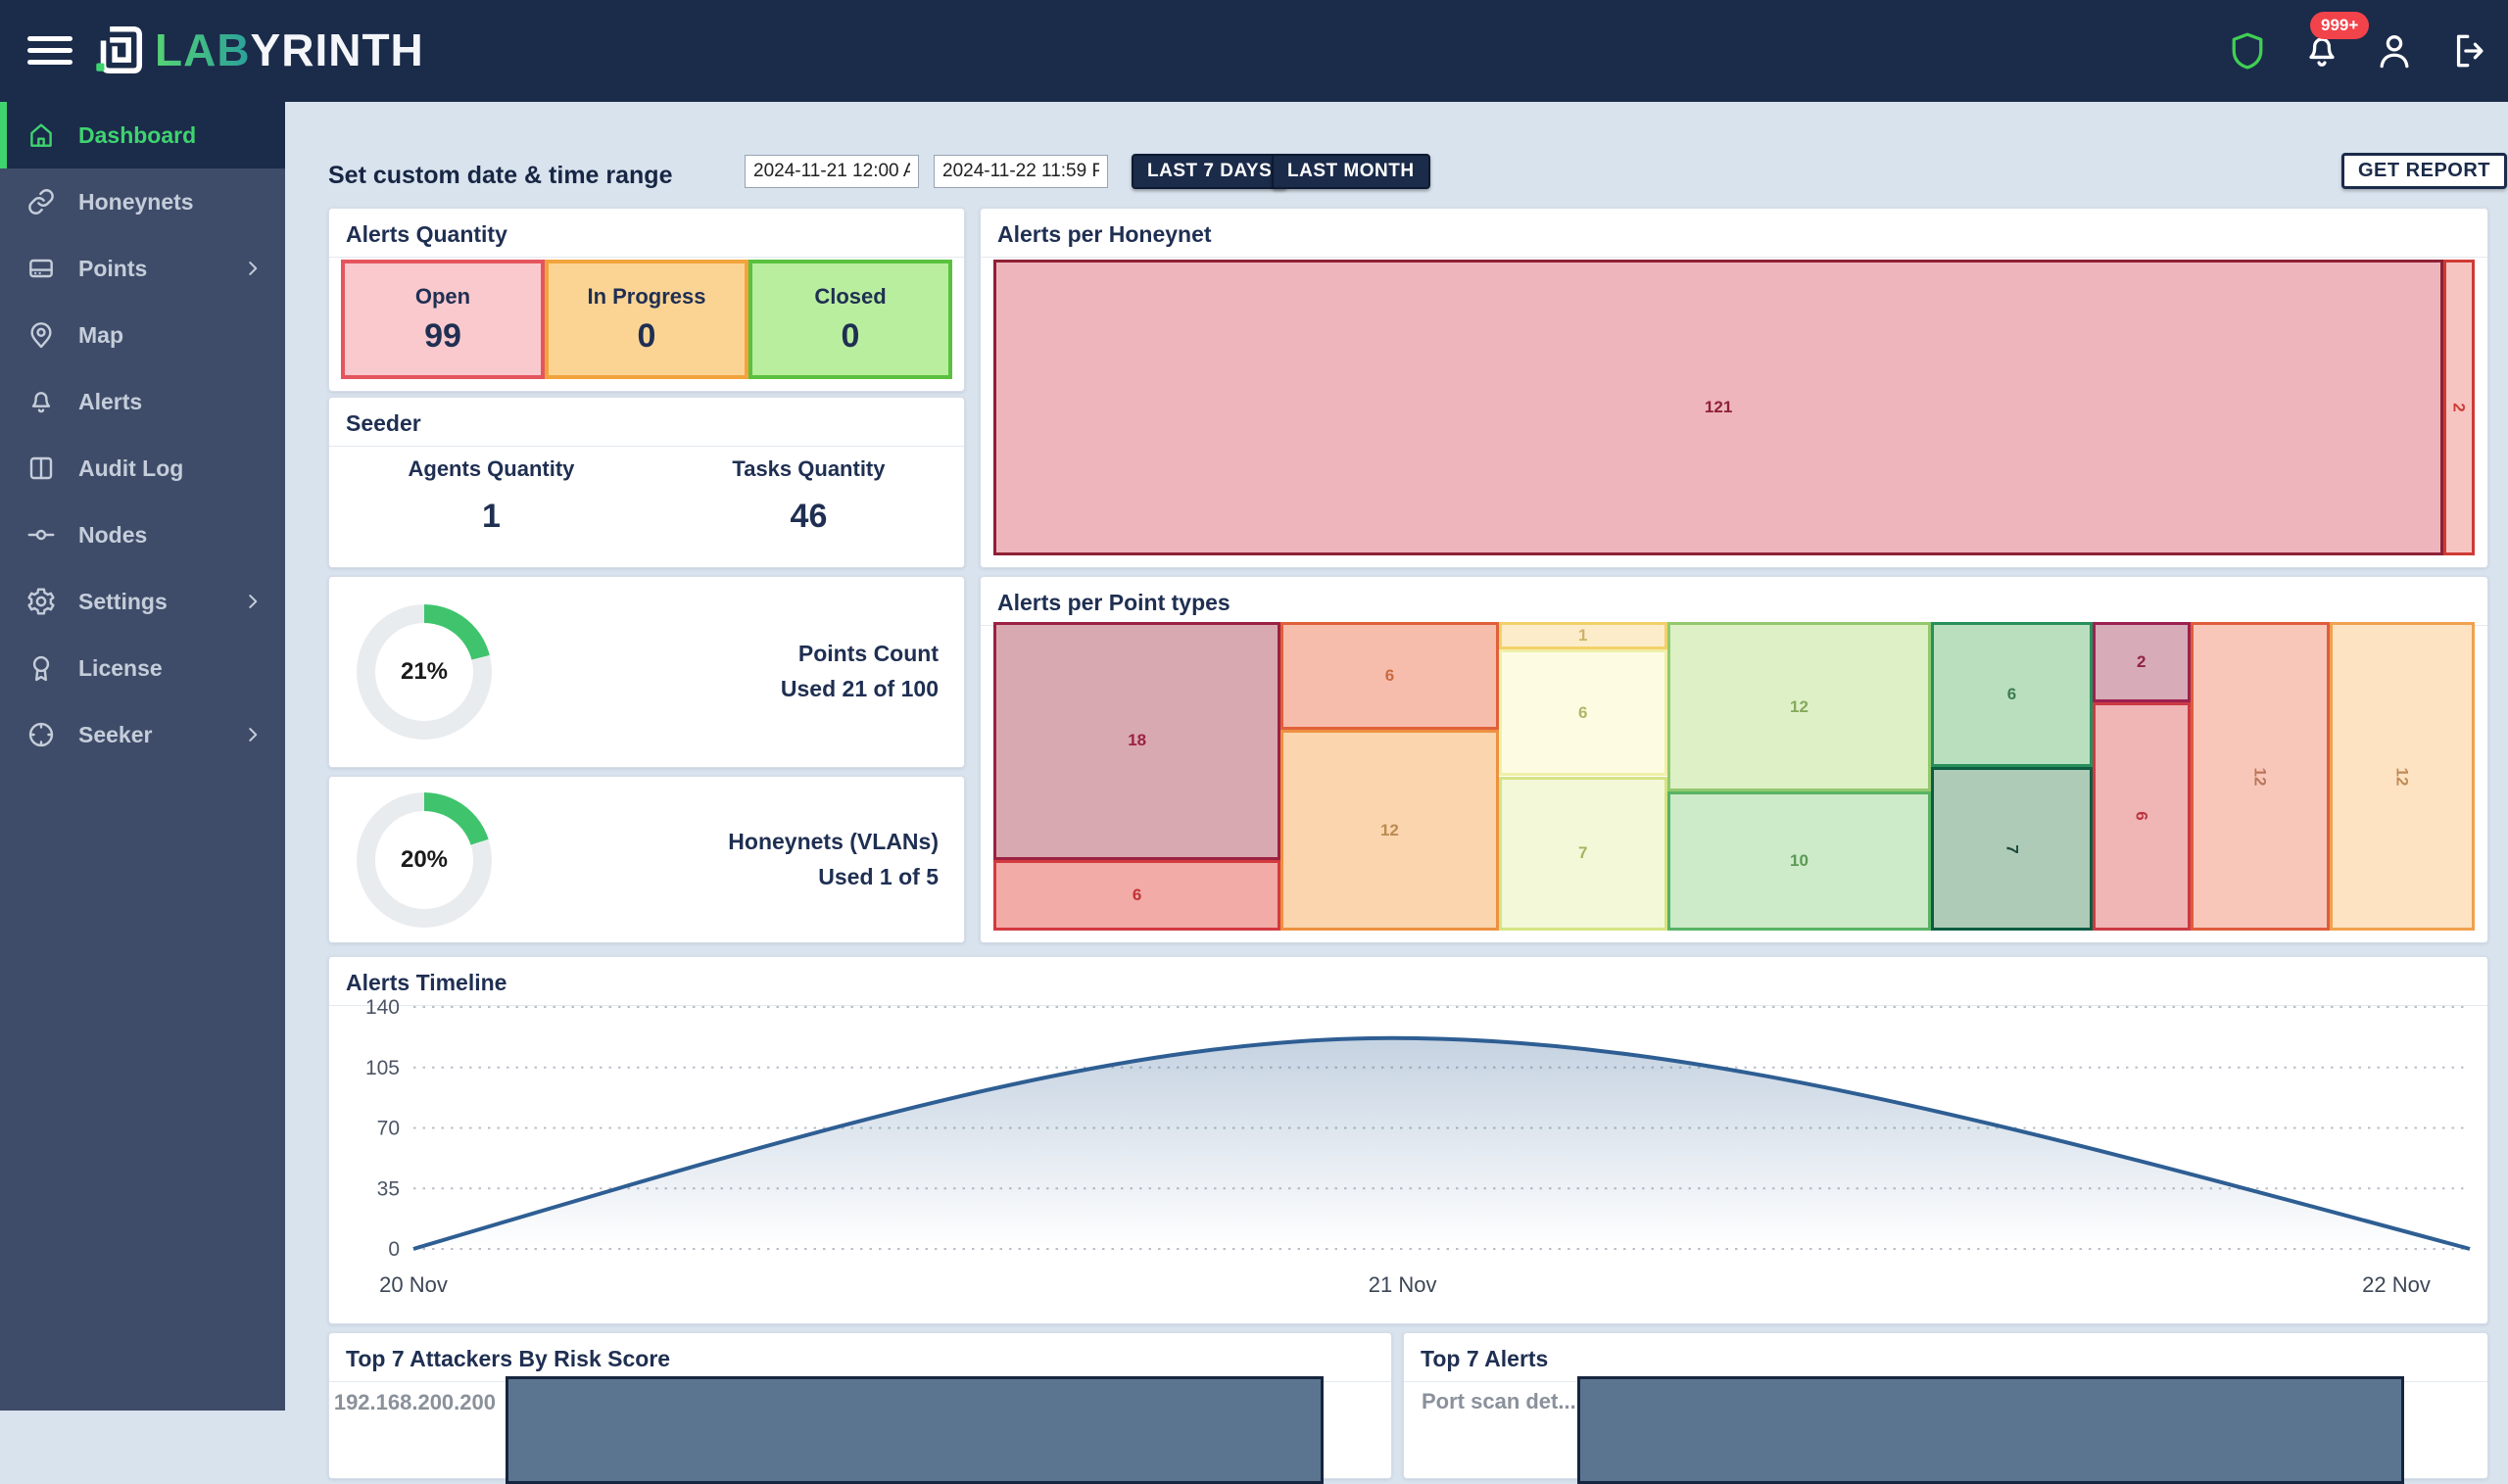 The height and width of the screenshot is (1484, 2508). What do you see at coordinates (808, 496) in the screenshot?
I see `tasks-quantity-stat: Tasks Quantity 46` at bounding box center [808, 496].